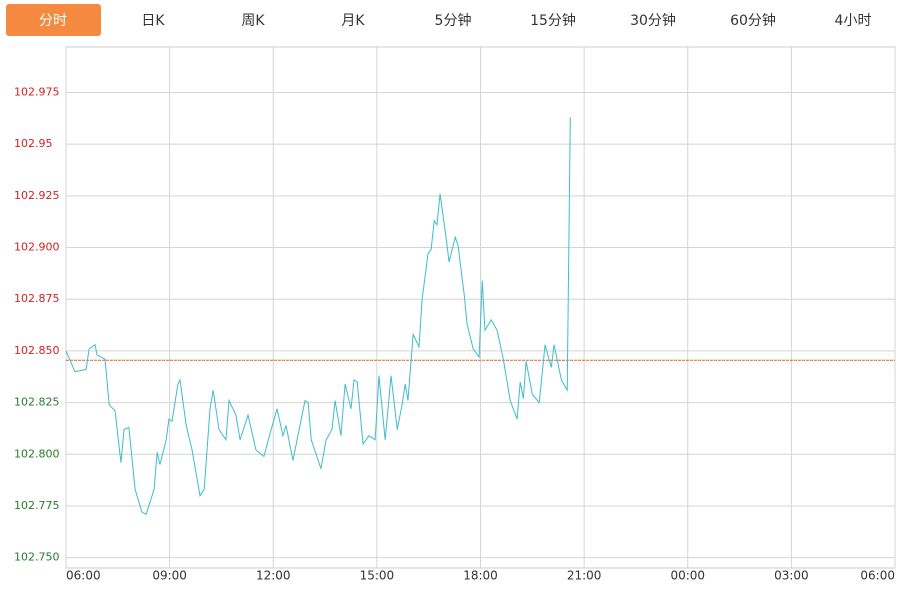 The width and height of the screenshot is (908, 598). What do you see at coordinates (169, 576) in the screenshot?
I see `x-tick-label: 09:00` at bounding box center [169, 576].